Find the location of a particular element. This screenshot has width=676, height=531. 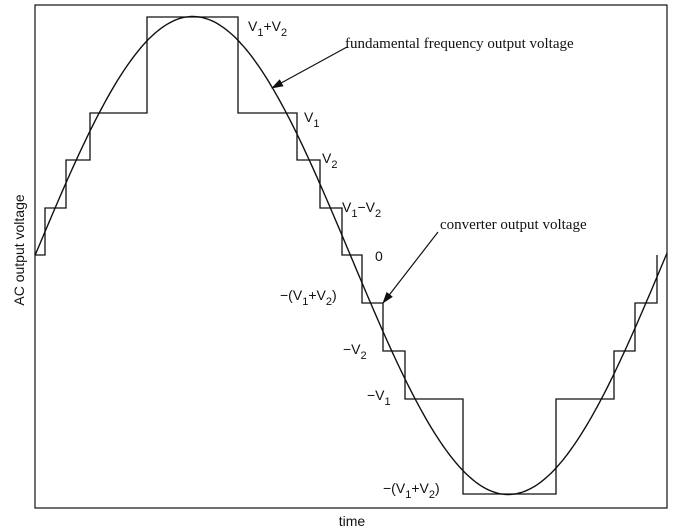

level-label: V1 is located at coordinates (311, 119).